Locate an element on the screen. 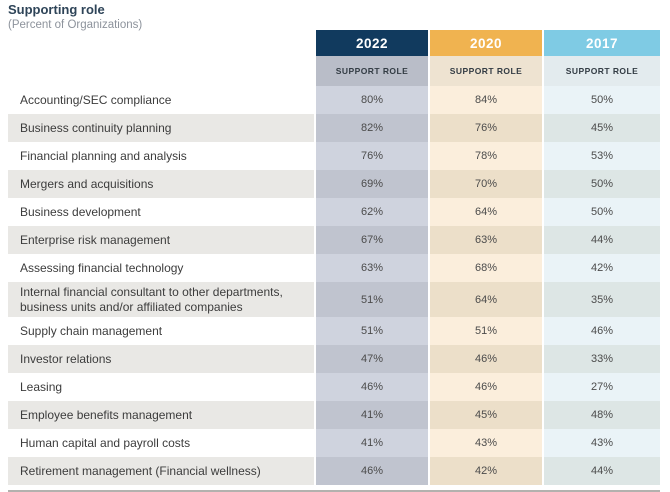 Image resolution: width=670 pixels, height=492 pixels. table-row: Mergers and acquisitions 69% 70% 50% is located at coordinates (334, 184).